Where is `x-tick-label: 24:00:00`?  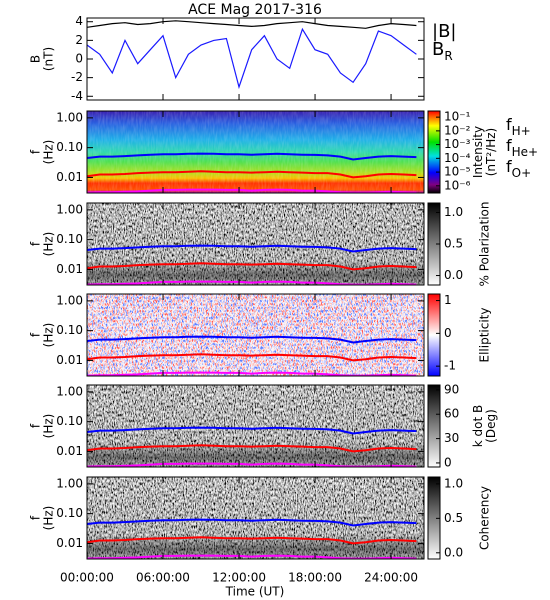
x-tick-label: 24:00:00 is located at coordinates (391, 578).